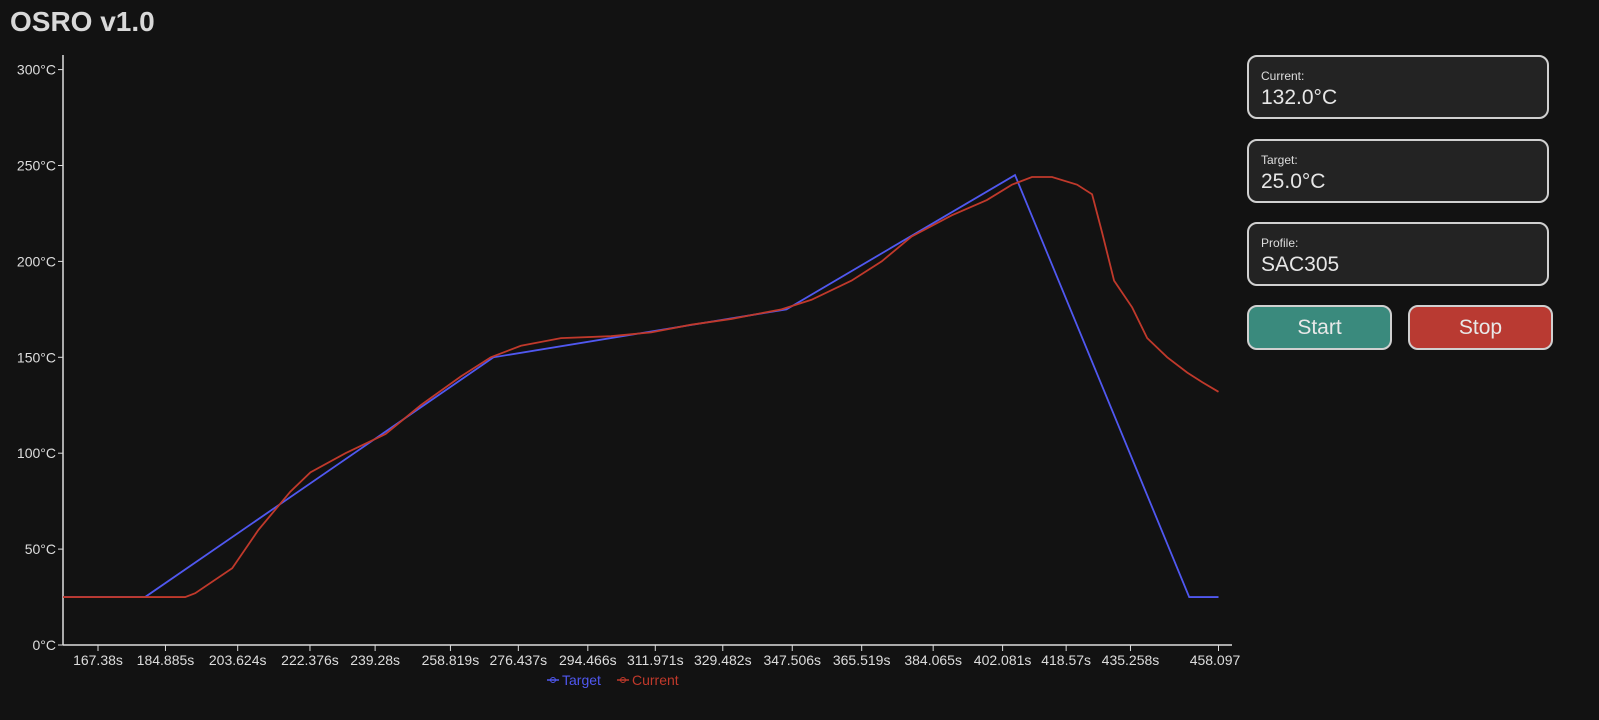 The image size is (1599, 720). Describe the element at coordinates (166, 660) in the screenshot. I see `x-tick-label: 184.885s` at that location.